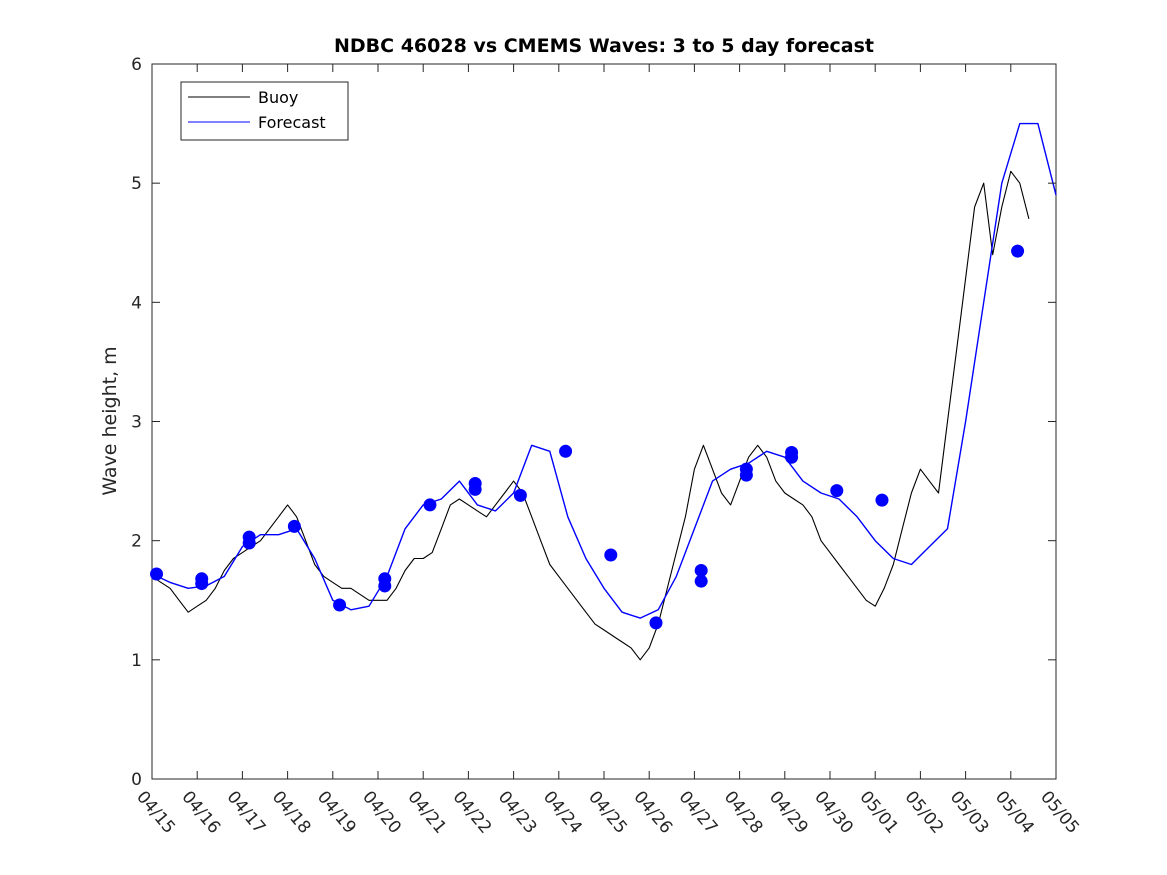 The image size is (1167, 875). Describe the element at coordinates (136, 780) in the screenshot. I see `y-tick-label: 0` at that location.